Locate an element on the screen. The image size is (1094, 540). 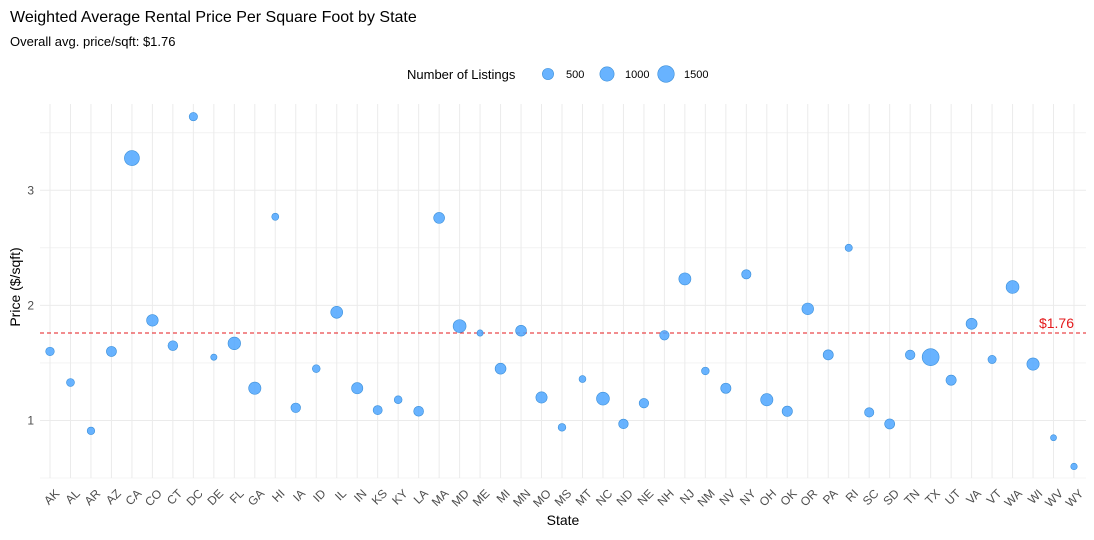
data-point-mt is located at coordinates (582, 379).